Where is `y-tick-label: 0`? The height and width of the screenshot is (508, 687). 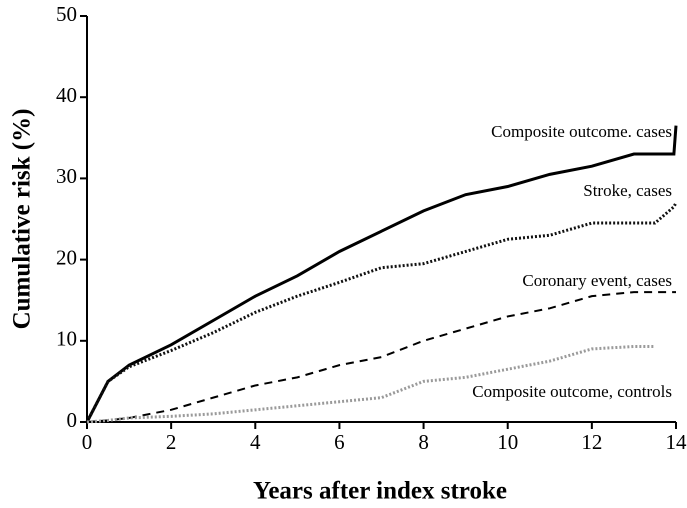 y-tick-label: 0 is located at coordinates (72, 420).